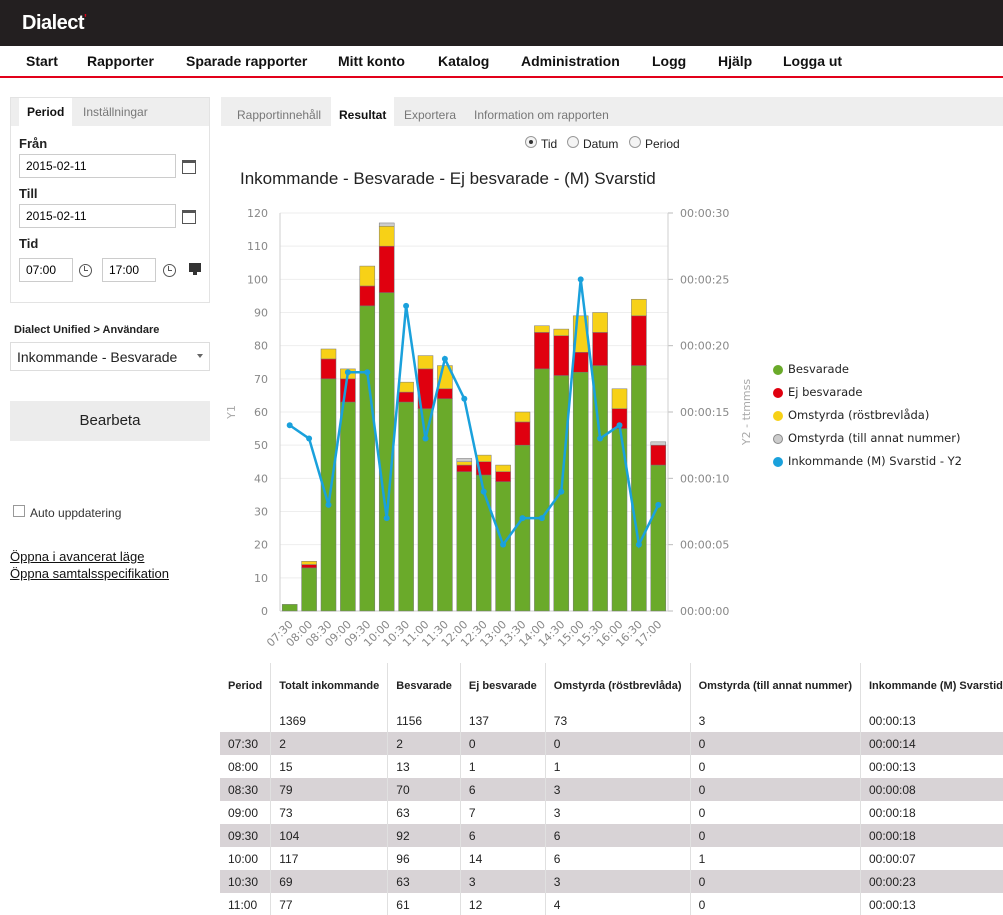 The height and width of the screenshot is (915, 1003). What do you see at coordinates (329, 686) in the screenshot?
I see `table-header-cell: Totalt inkommande` at bounding box center [329, 686].